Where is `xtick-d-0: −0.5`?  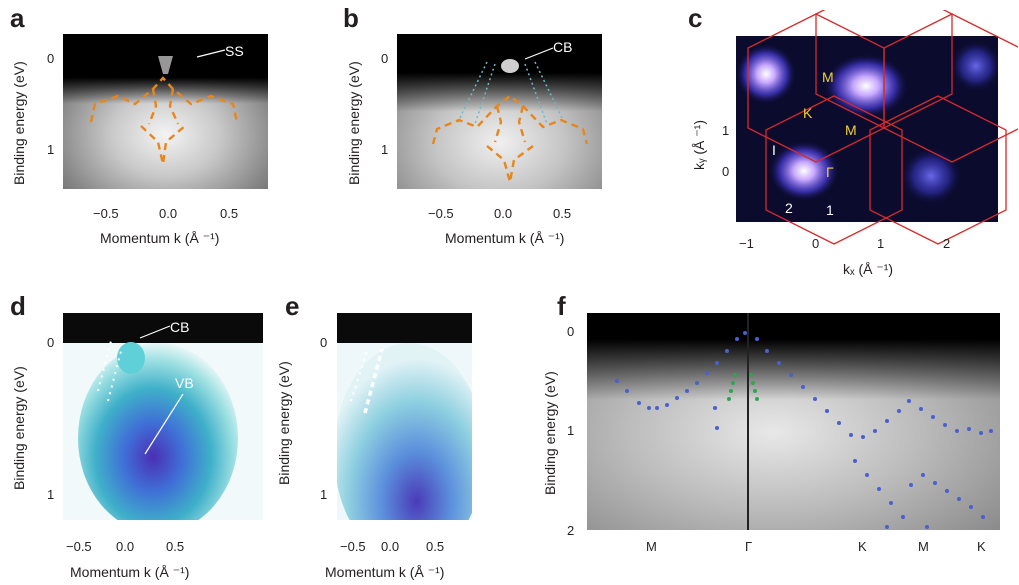 xtick-d-0: −0.5 is located at coordinates (79, 546).